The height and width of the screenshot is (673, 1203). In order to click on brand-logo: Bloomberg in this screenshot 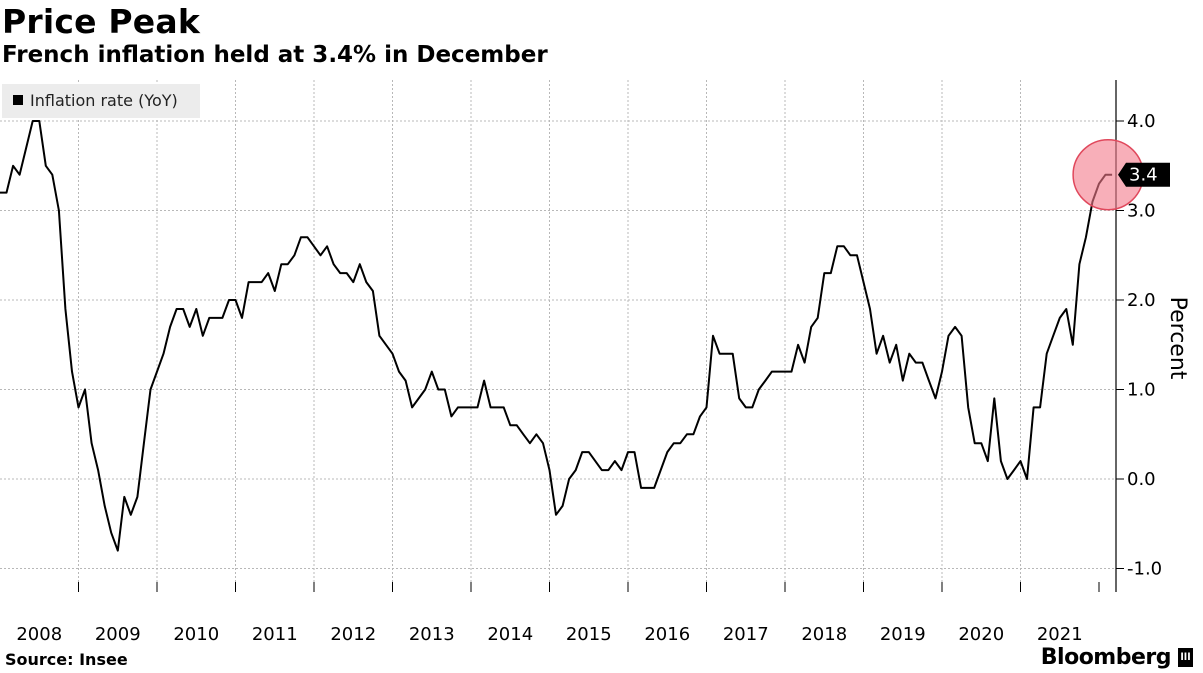, I will do `click(1106, 657)`.